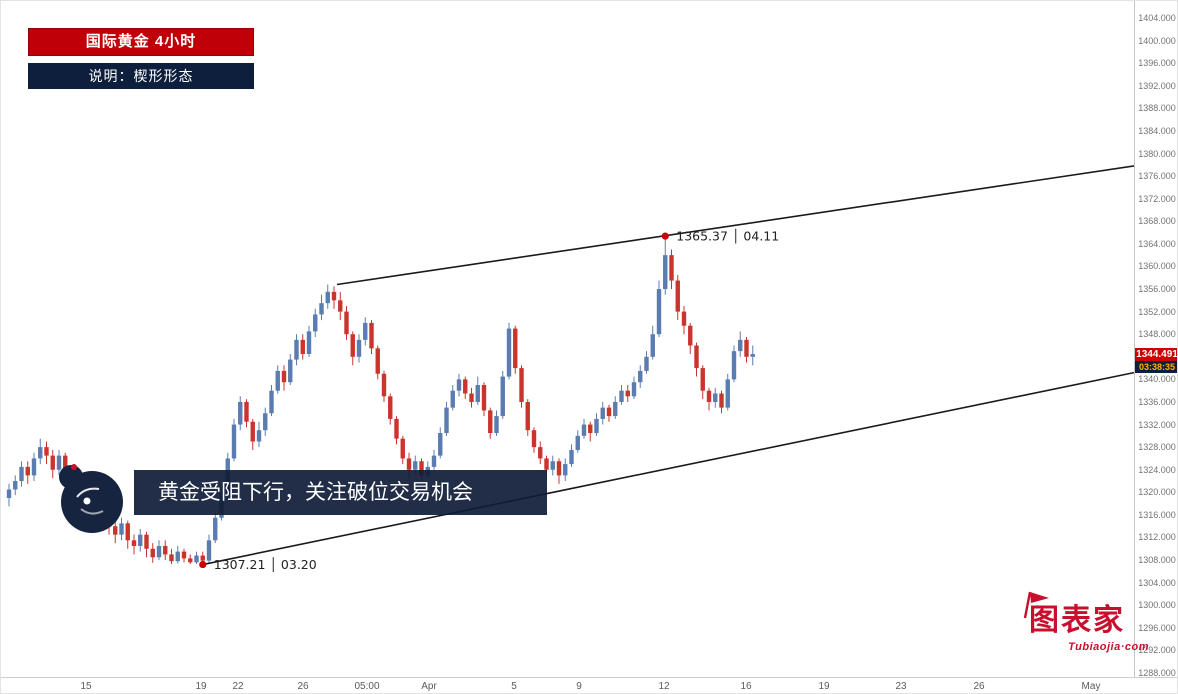 The width and height of the screenshot is (1178, 694). I want to click on pattern-note-banner: 说明：楔形形态, so click(141, 76).